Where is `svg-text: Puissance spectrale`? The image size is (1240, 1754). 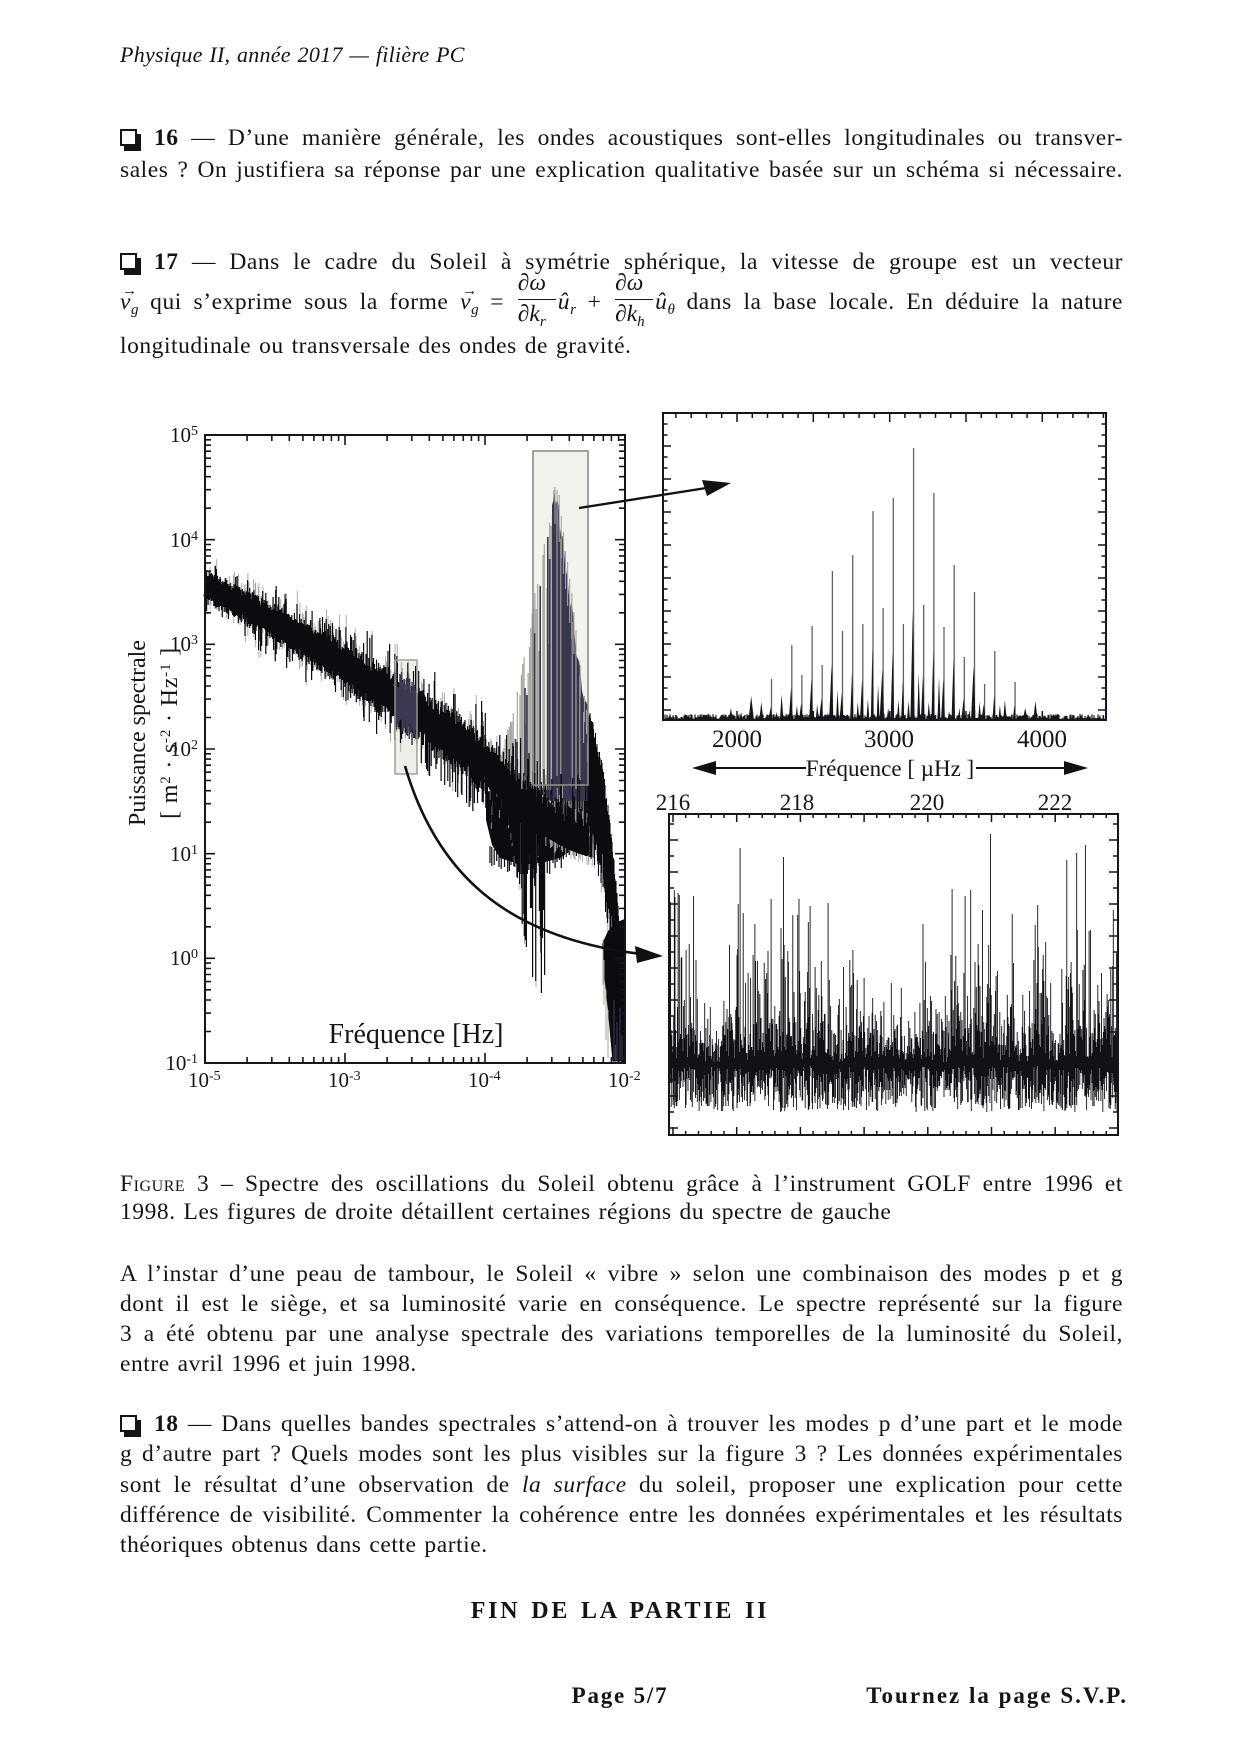 svg-text: Puissance spectrale is located at coordinates (138, 733).